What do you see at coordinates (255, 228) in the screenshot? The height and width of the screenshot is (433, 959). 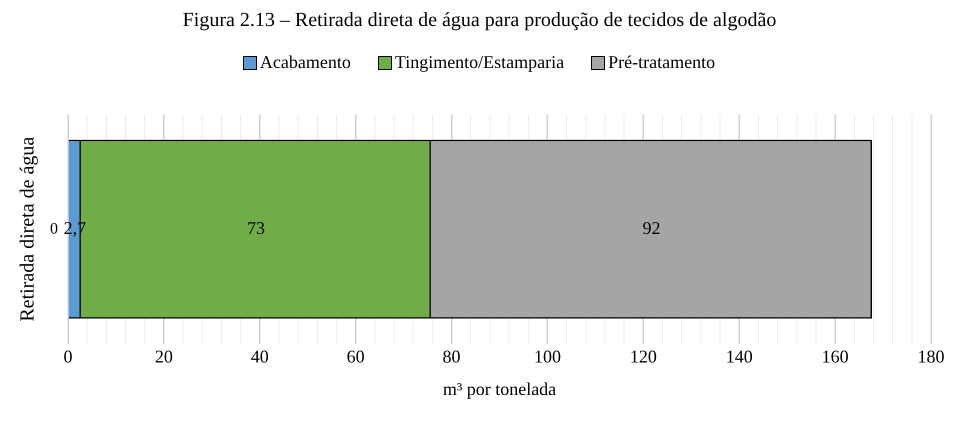 I see `data-label: 73` at bounding box center [255, 228].